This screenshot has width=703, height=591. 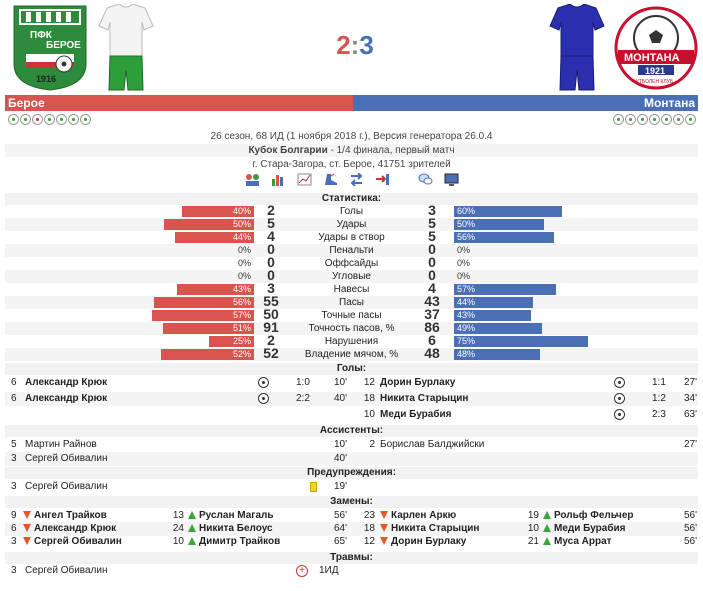 I want to click on player-in-name: Димитр Трайков, so click(x=234, y=542).